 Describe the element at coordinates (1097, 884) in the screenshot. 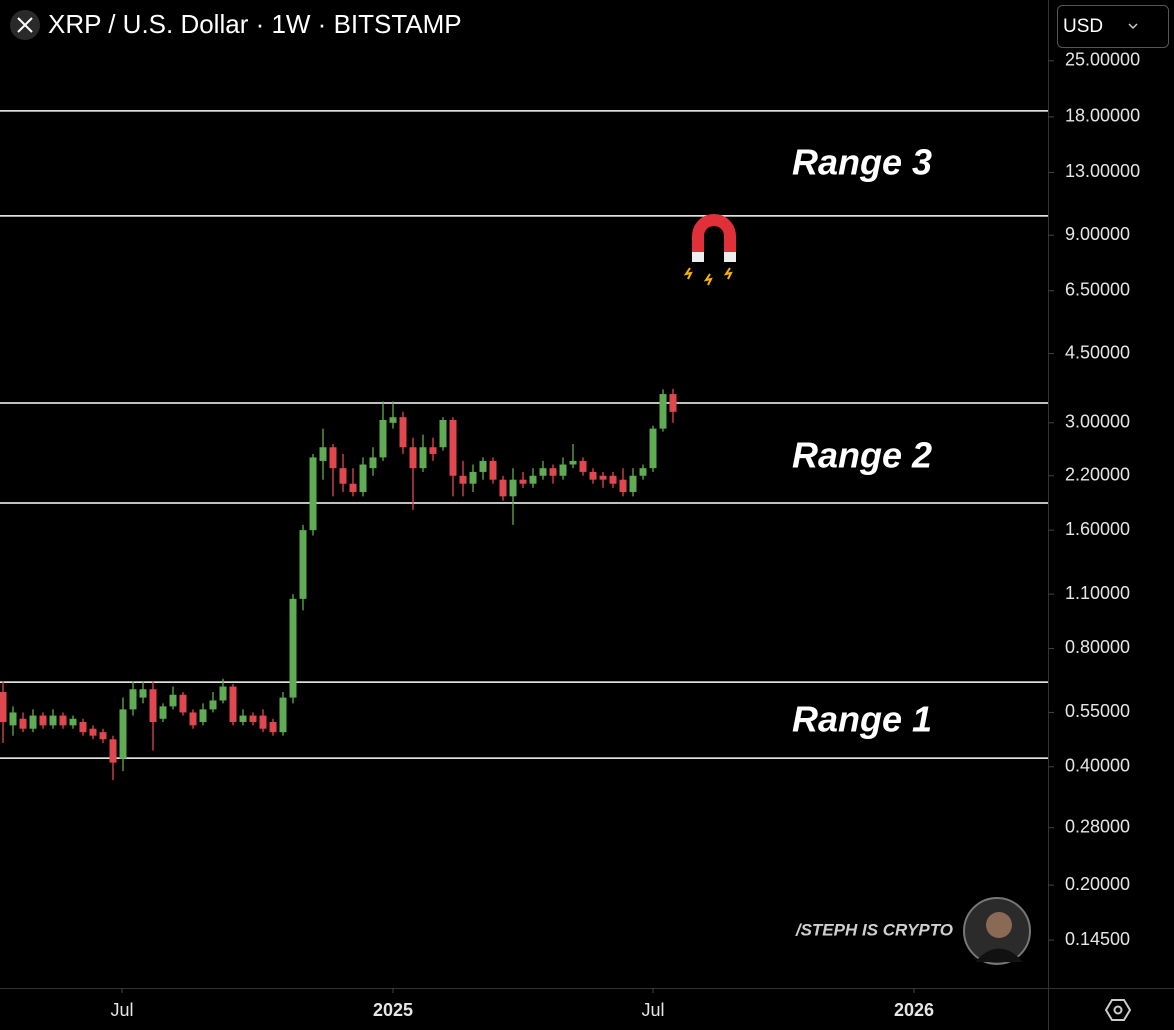

I see `y-tick-label: 0.20000` at that location.